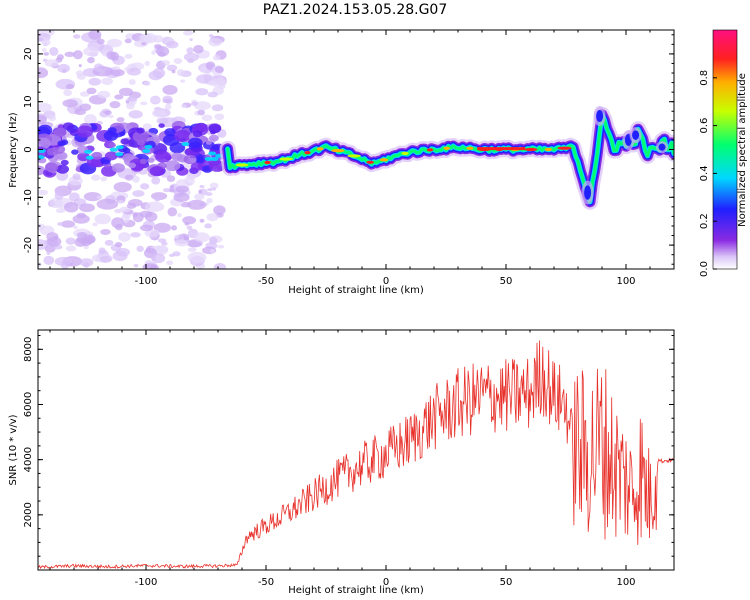 This screenshot has width=750, height=600. What do you see at coordinates (742, 150) in the screenshot?
I see `colorbar-label: Normalized spectral amplitude` at bounding box center [742, 150].